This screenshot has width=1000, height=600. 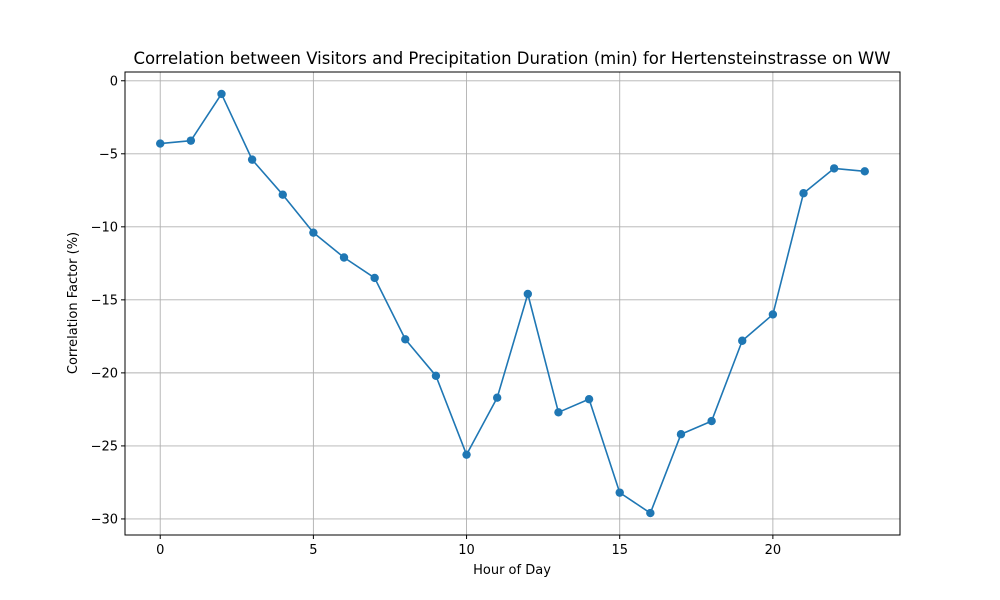 I want to click on x-axis-label: Hour of Day, so click(x=512, y=570).